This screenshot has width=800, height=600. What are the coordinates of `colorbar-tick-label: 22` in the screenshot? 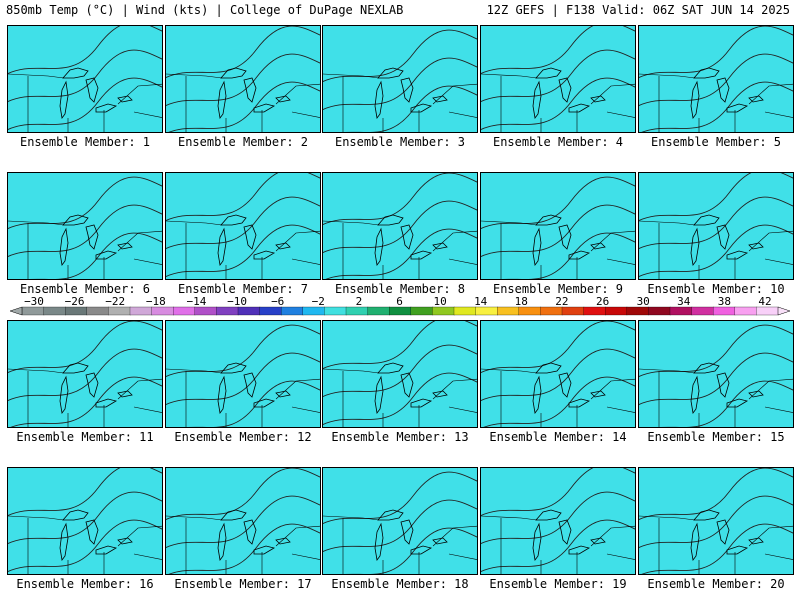 It's located at (561, 301).